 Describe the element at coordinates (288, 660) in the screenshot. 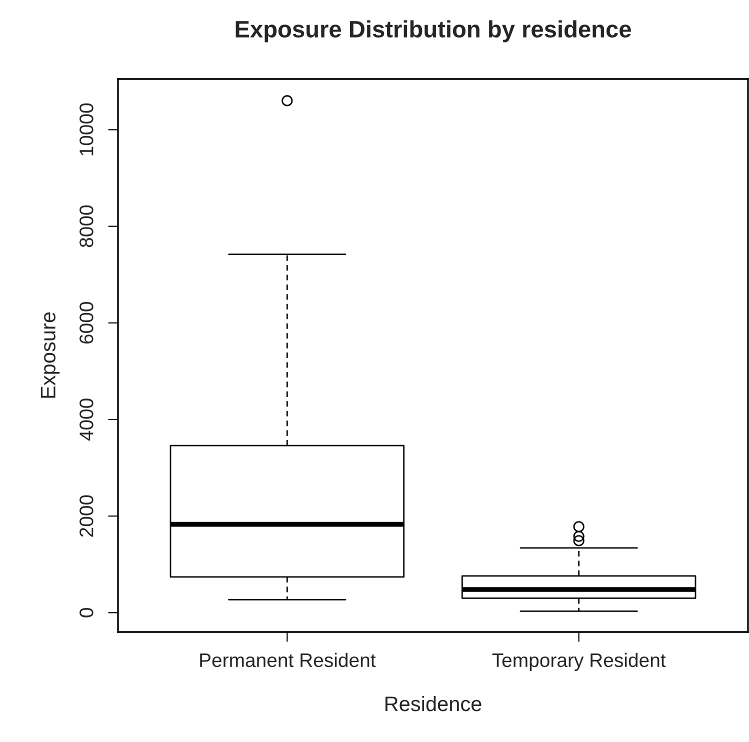

I see `x-tick-label: Permanent Resident` at that location.